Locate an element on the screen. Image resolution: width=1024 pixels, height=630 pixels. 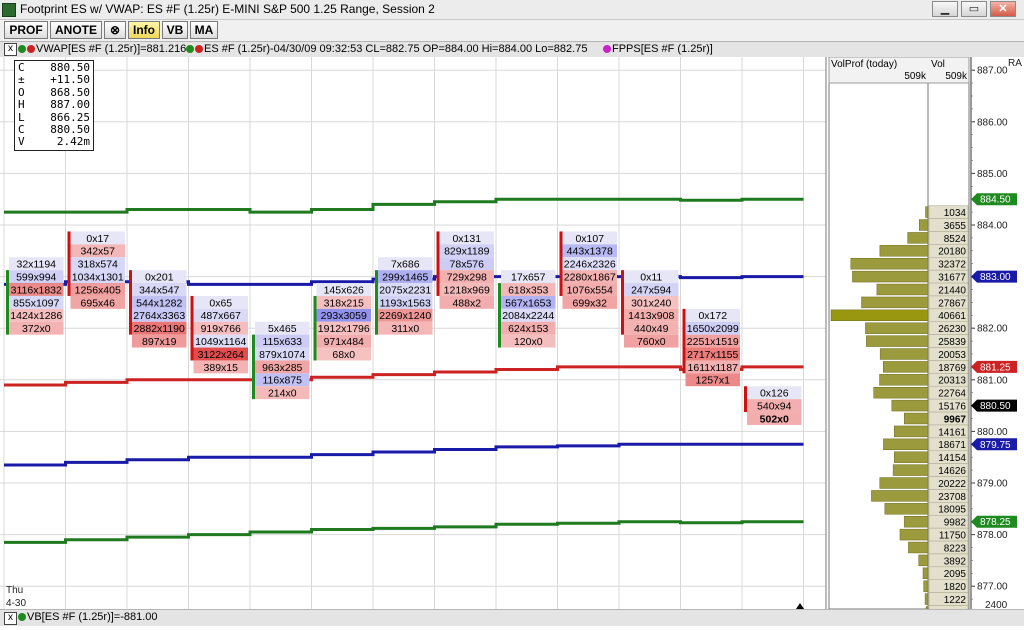
anote-button: ANOTE is located at coordinates (76, 30).